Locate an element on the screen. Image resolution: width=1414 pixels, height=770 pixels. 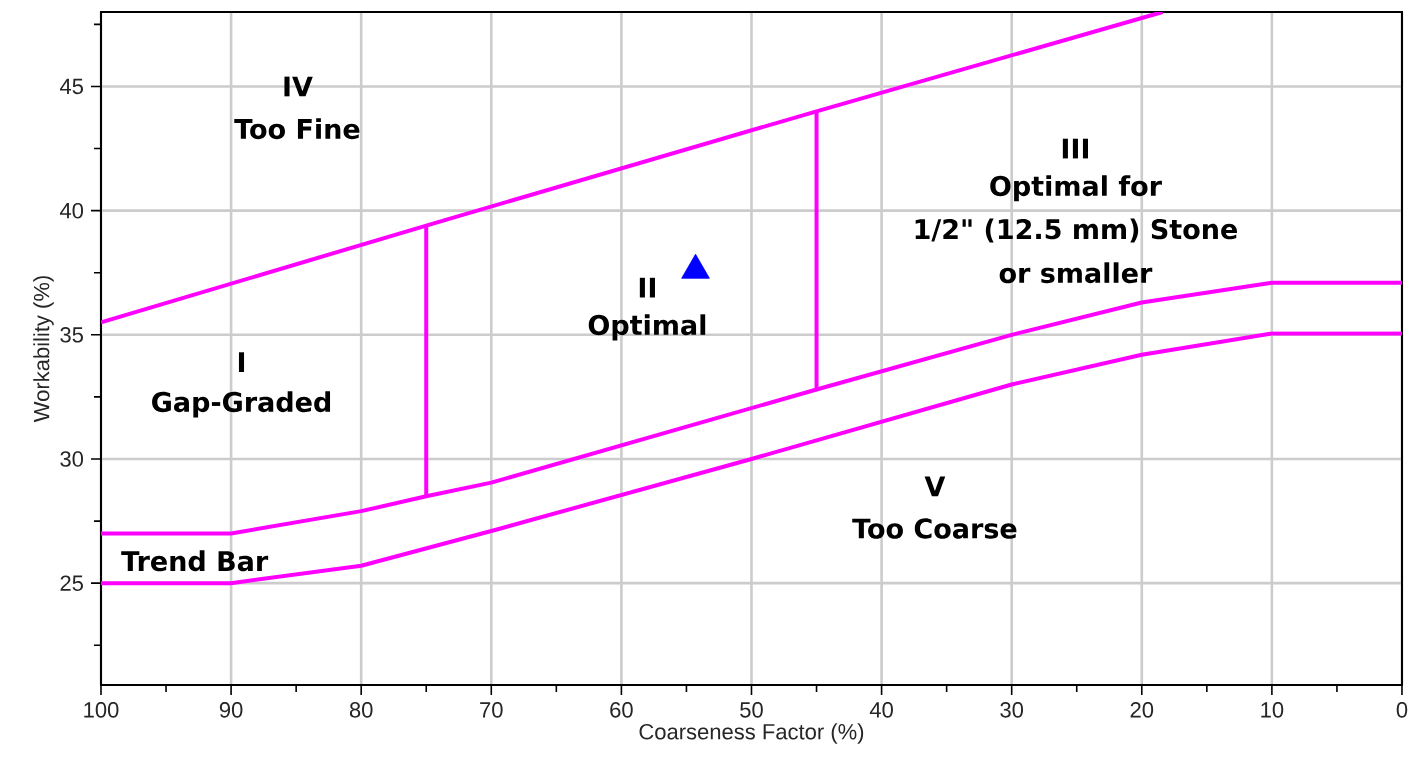
x-tick-label: 20 is located at coordinates (1142, 710).